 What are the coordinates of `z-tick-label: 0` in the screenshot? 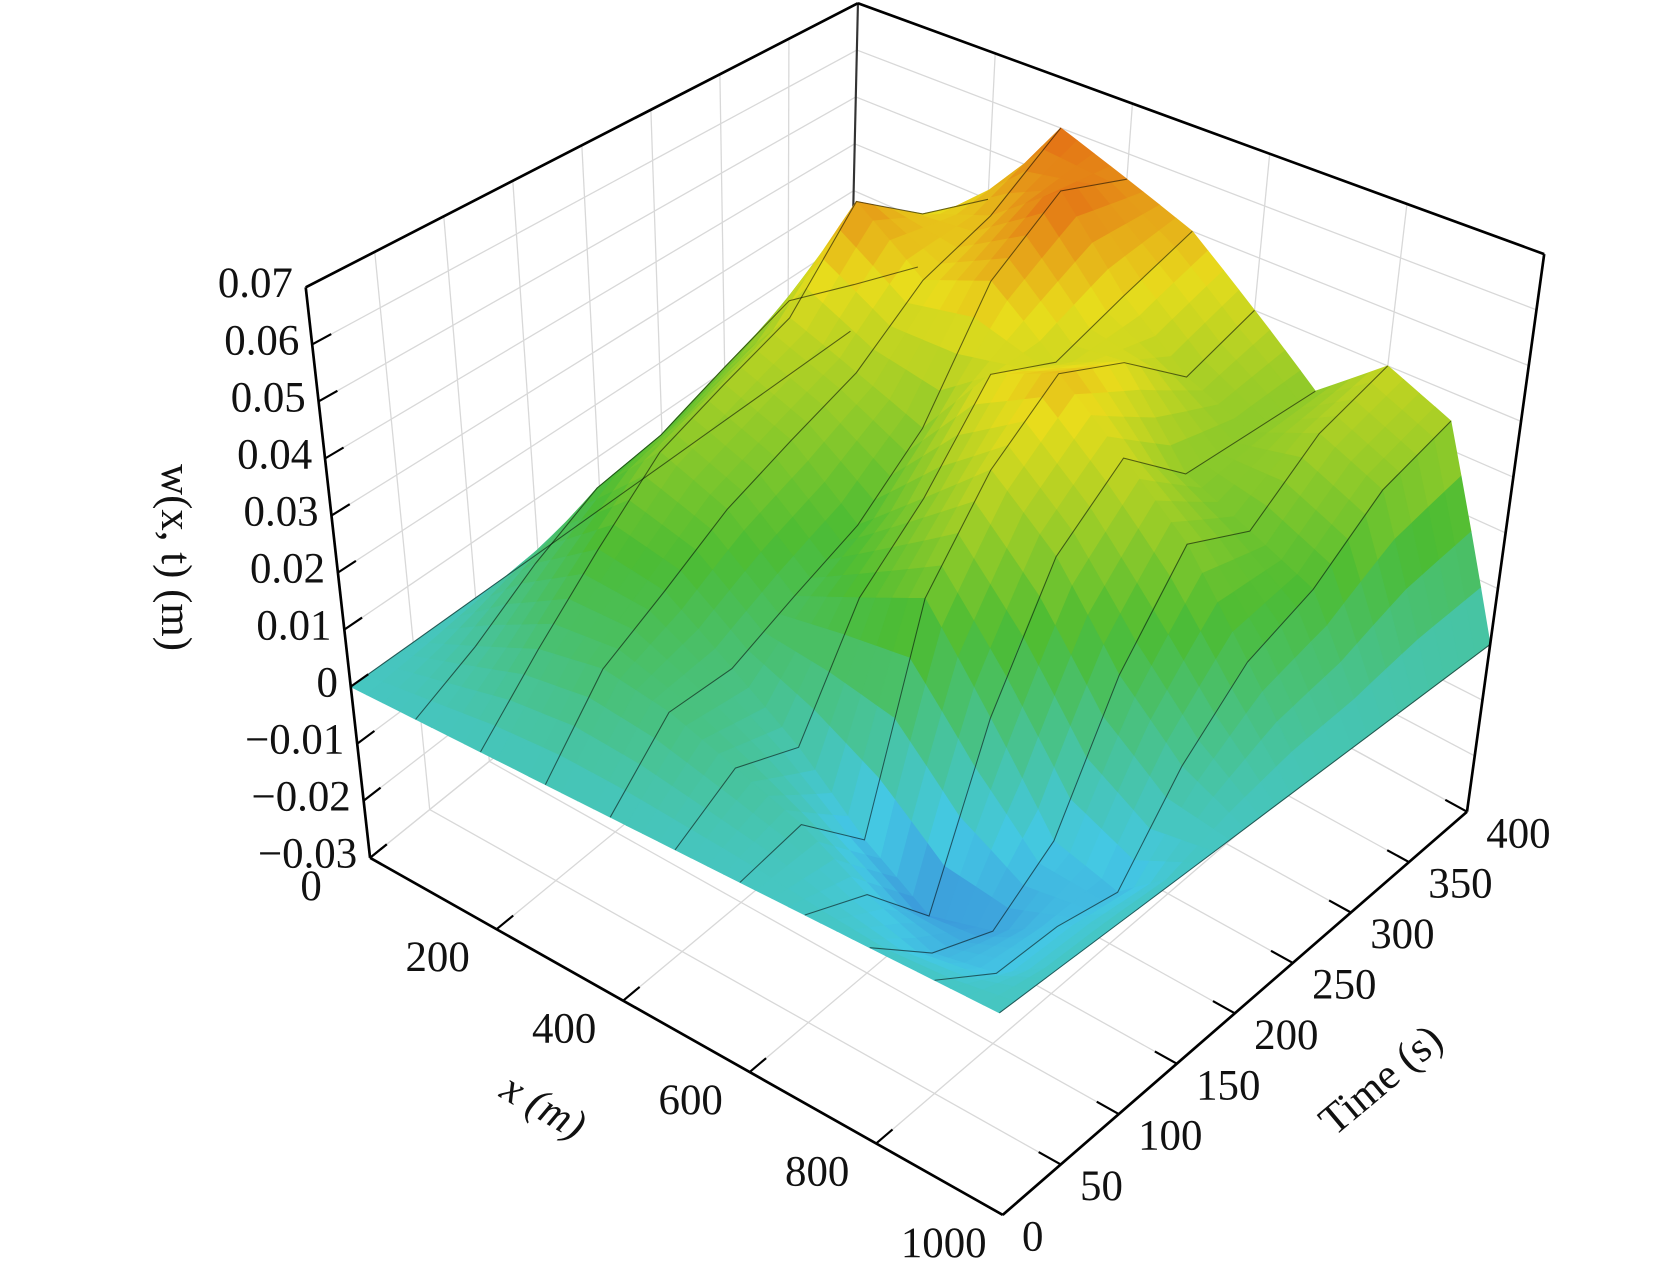 It's located at (326, 683).